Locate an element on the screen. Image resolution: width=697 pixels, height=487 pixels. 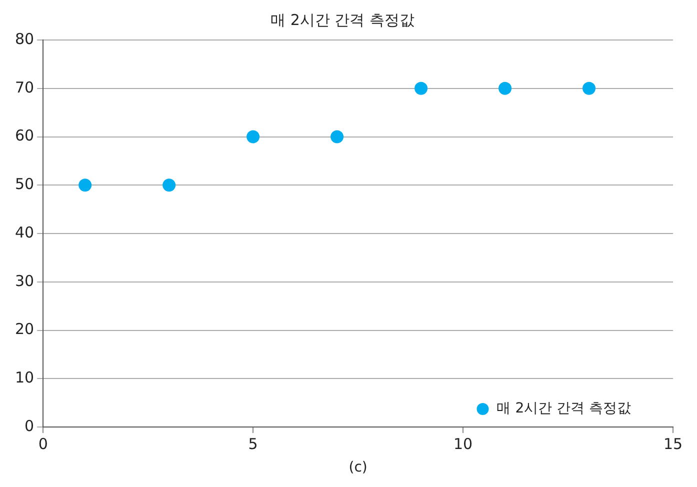
x-tick-label: 10 is located at coordinates (463, 443).